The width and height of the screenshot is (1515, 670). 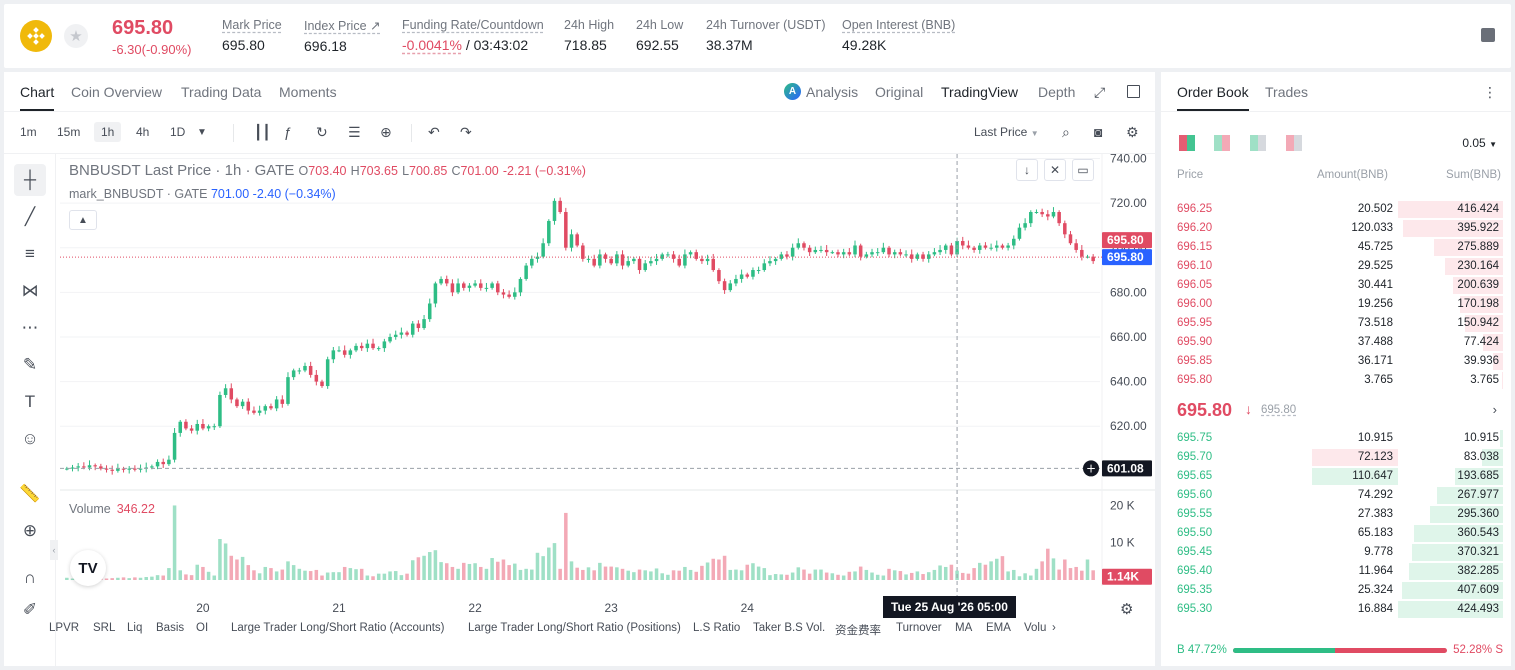 What do you see at coordinates (1479, 143) in the screenshot?
I see `tick-size-select: 0.05 ▼` at bounding box center [1479, 143].